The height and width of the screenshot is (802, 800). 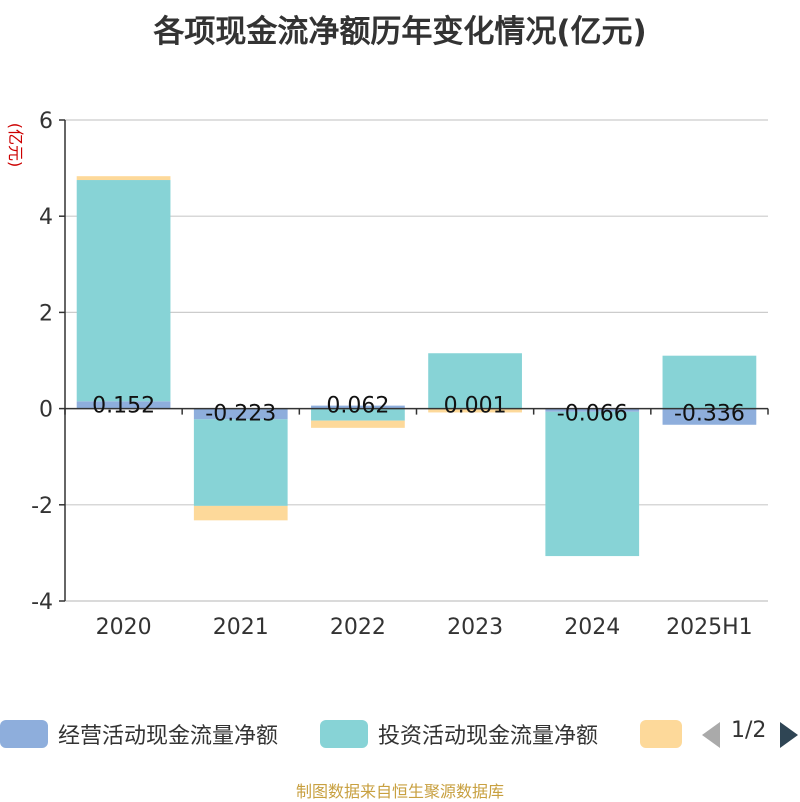 What do you see at coordinates (46, 313) in the screenshot?
I see `y-tick-label: 2` at bounding box center [46, 313].